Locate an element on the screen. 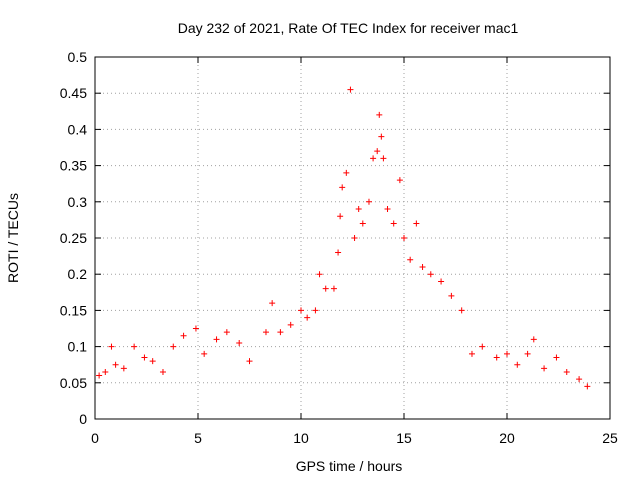  y-tick-label: 0.45 is located at coordinates (73, 93).